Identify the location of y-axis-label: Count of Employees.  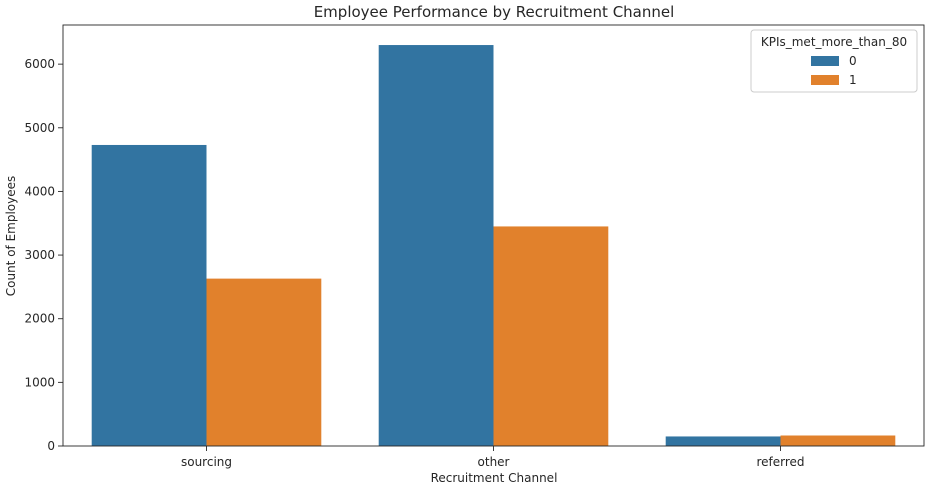
(11, 236).